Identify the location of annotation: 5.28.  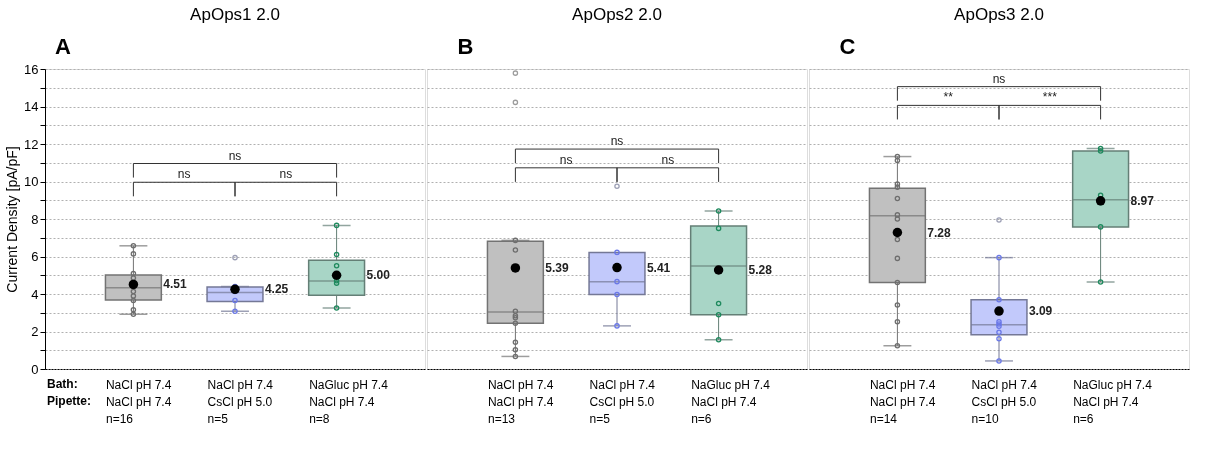
(760, 270).